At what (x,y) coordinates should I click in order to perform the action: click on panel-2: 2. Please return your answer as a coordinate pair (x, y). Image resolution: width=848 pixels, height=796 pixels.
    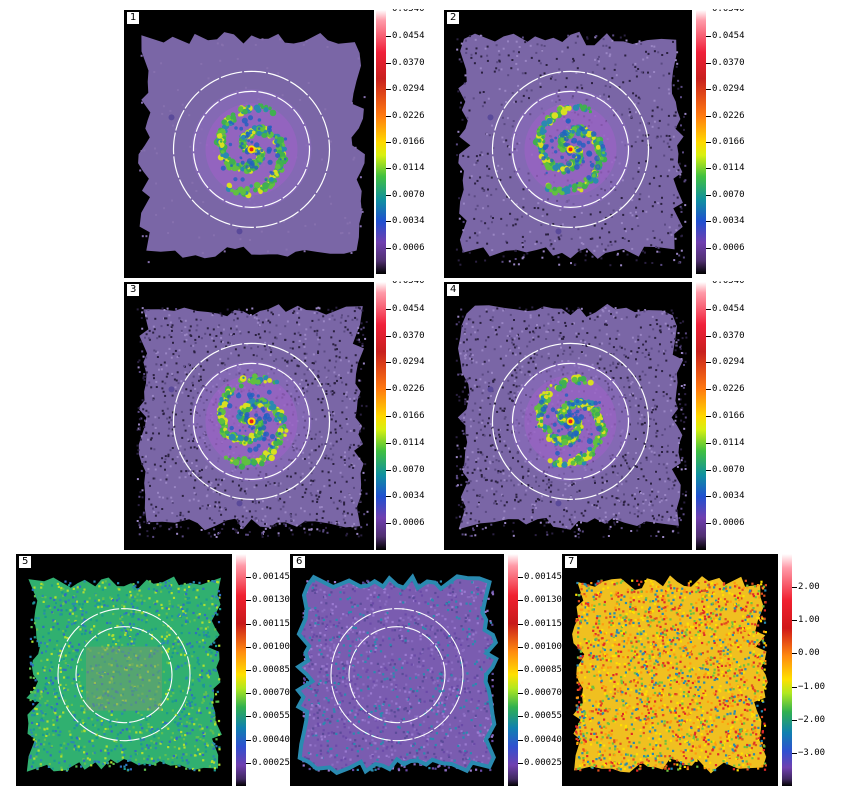
    Looking at the image, I should click on (568, 144).